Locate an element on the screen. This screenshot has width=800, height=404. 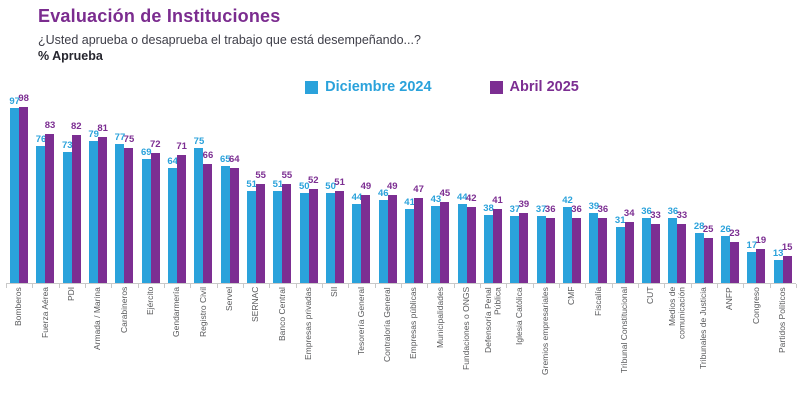
chart-category: 79 81 Armada / Marina is located at coordinates (98, 246).